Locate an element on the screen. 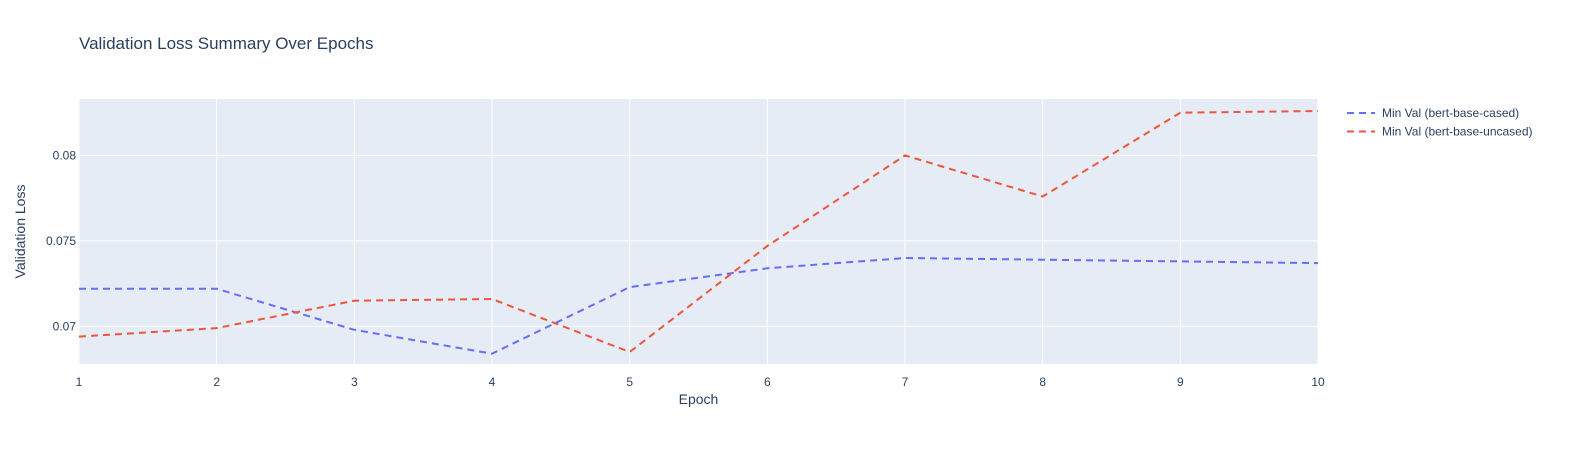 The height and width of the screenshot is (450, 1591). x-tick-label: 8 is located at coordinates (1042, 382).